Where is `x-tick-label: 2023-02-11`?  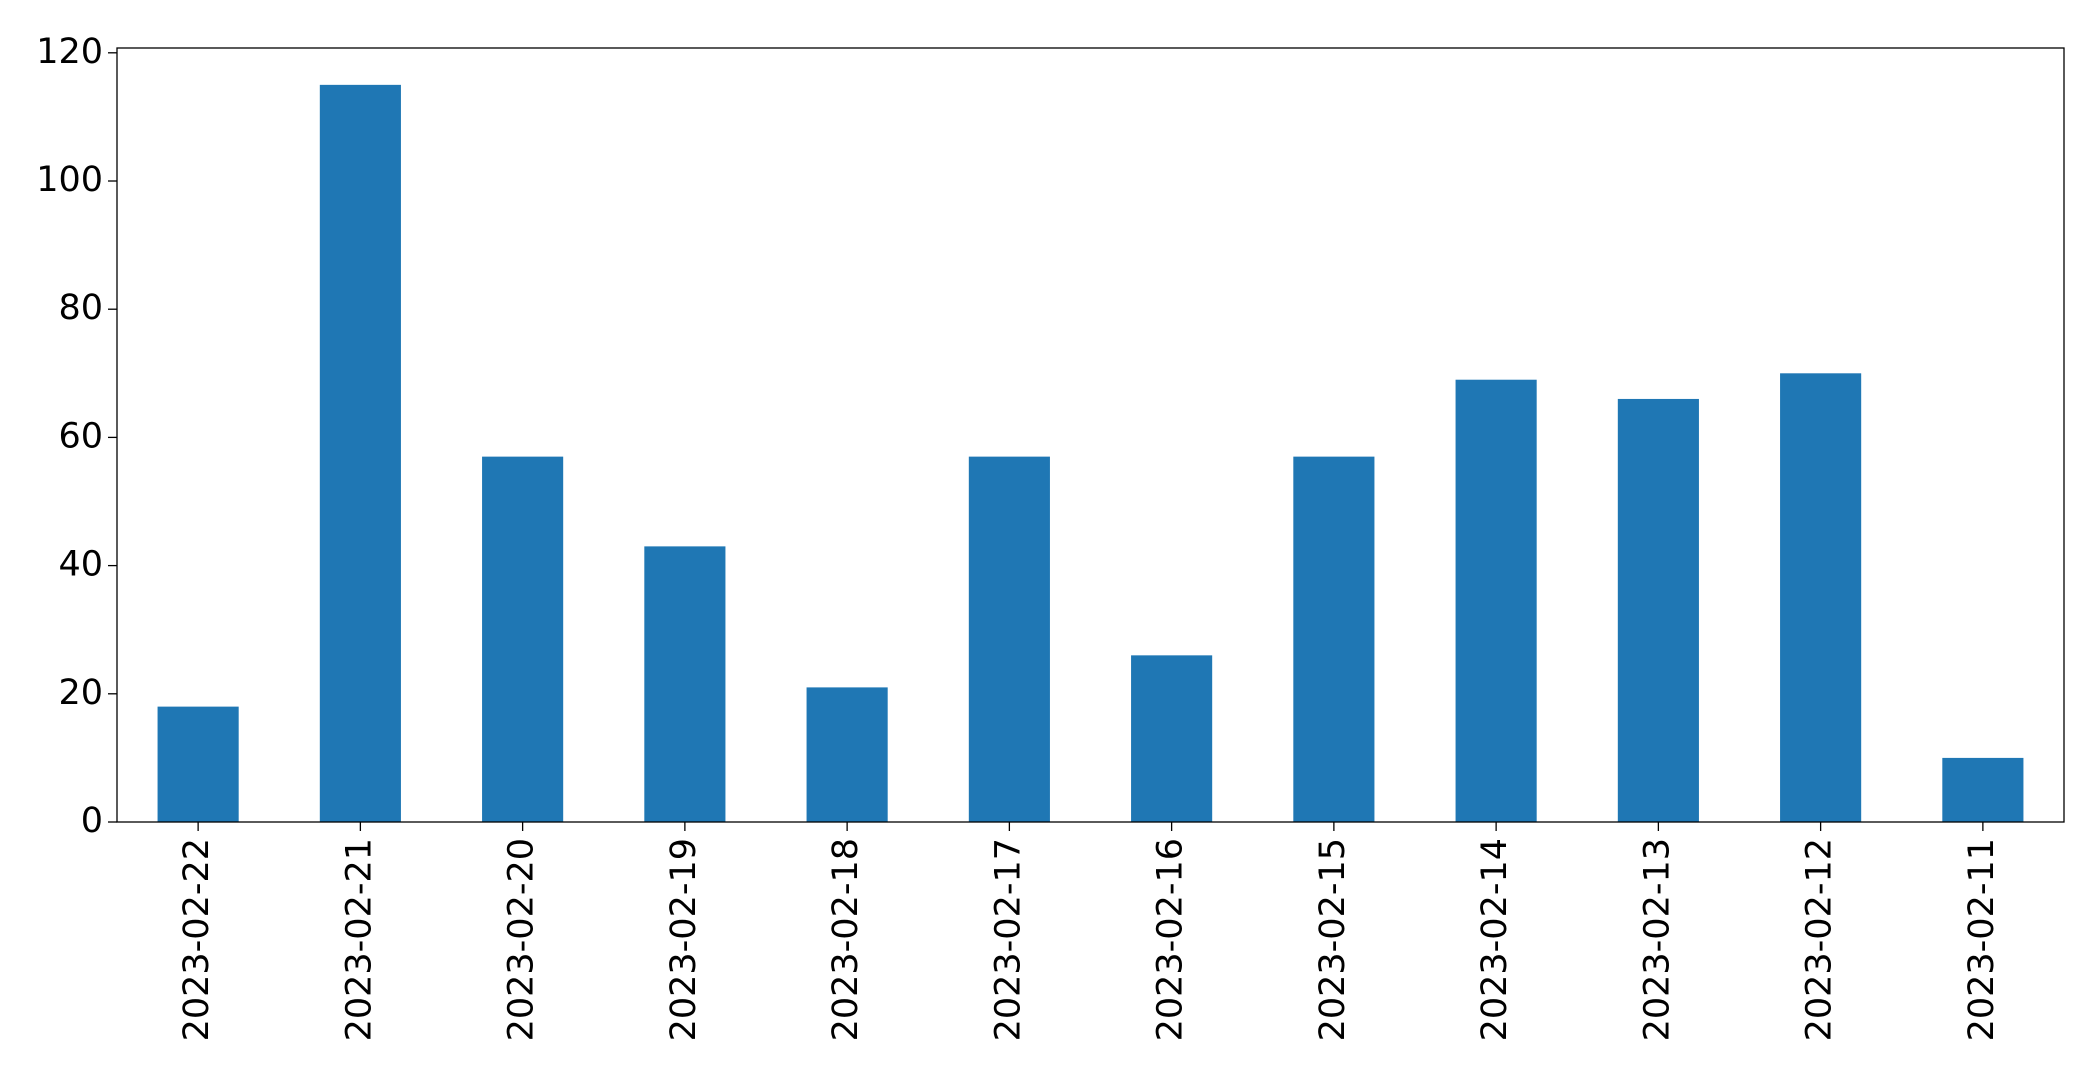
x-tick-label: 2023-02-11 is located at coordinates (1982, 939).